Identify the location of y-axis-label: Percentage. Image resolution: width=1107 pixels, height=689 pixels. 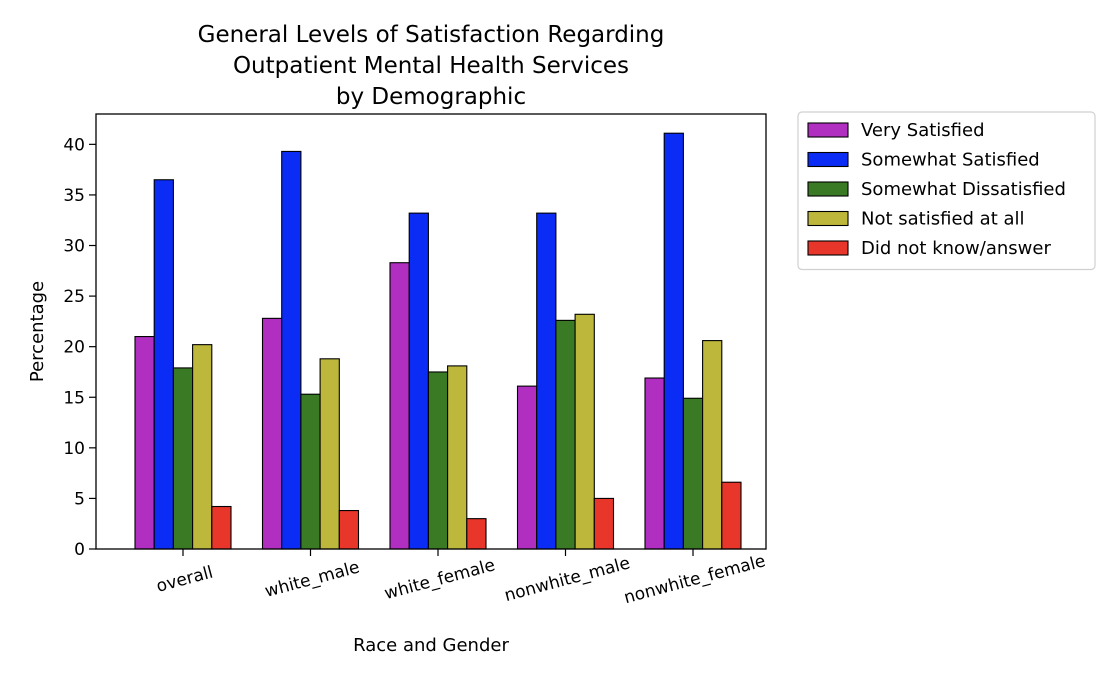
(37, 331).